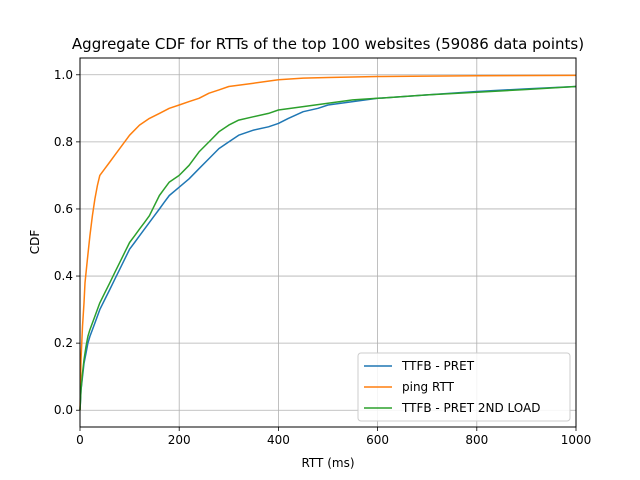  Describe the element at coordinates (179, 440) in the screenshot. I see `x-tick-label: 200` at that location.